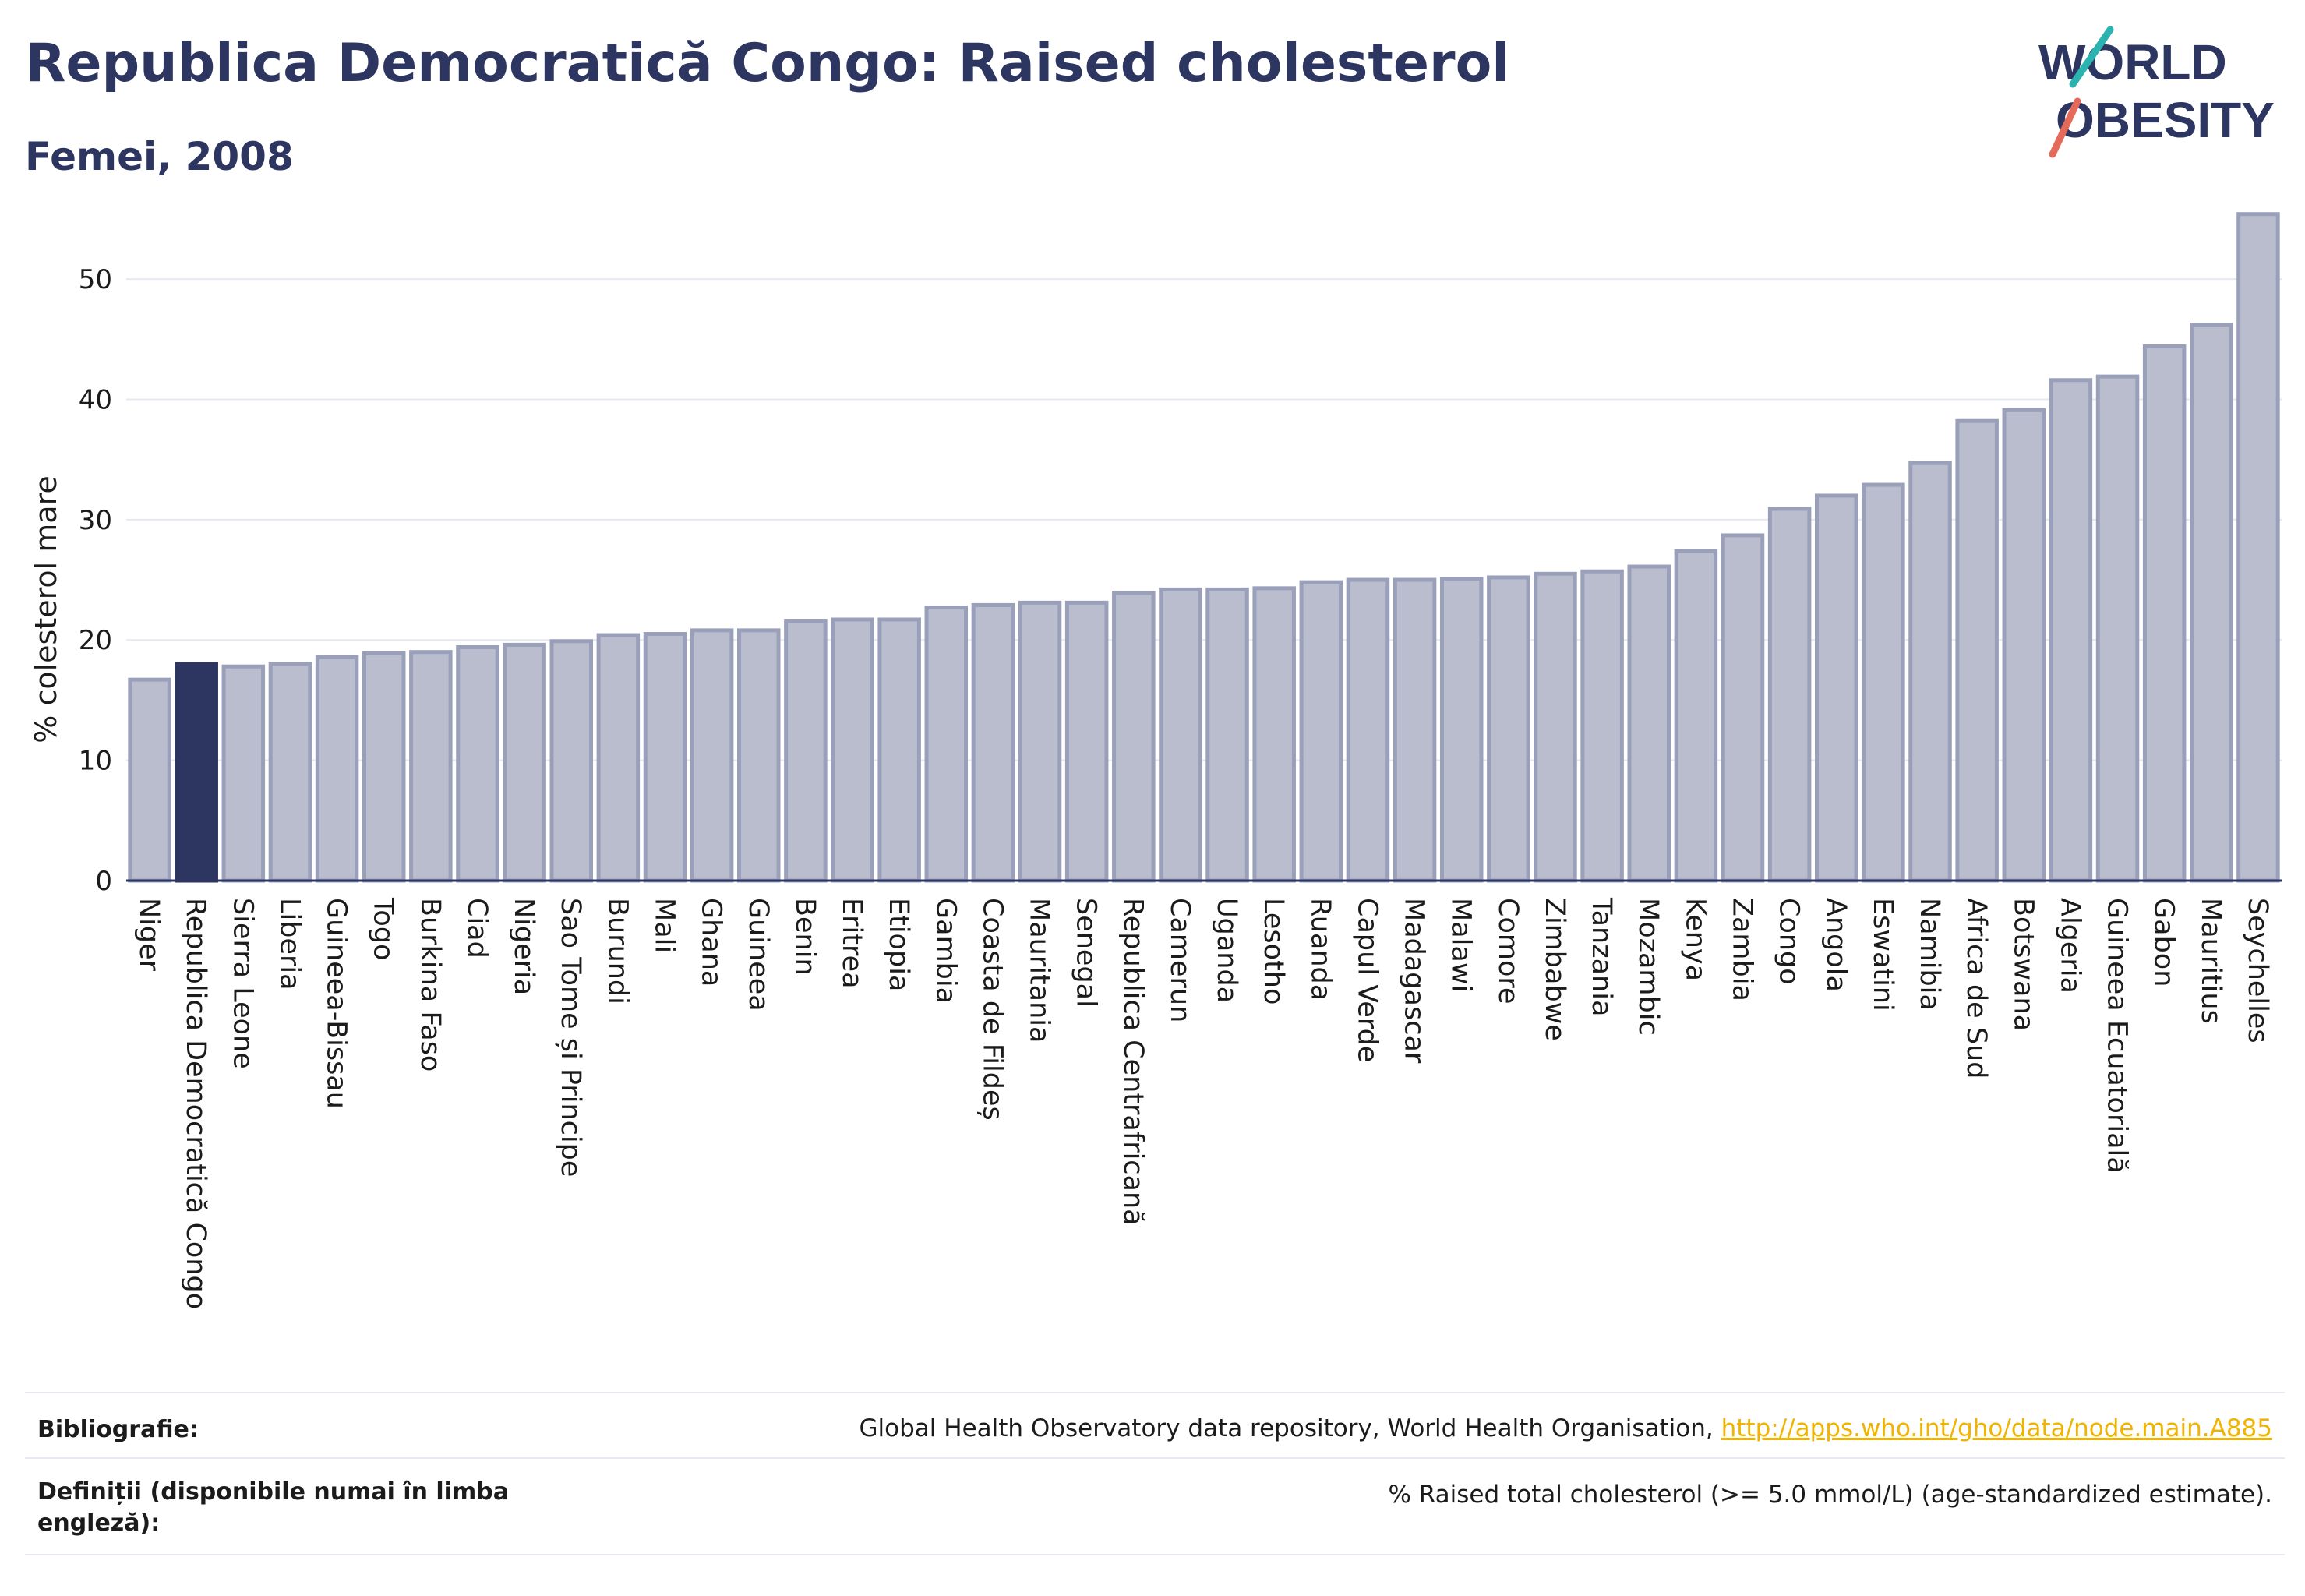 This screenshot has width=2305, height=1596. What do you see at coordinates (2164, 942) in the screenshot?
I see `x-tick-label: Gabon` at bounding box center [2164, 942].